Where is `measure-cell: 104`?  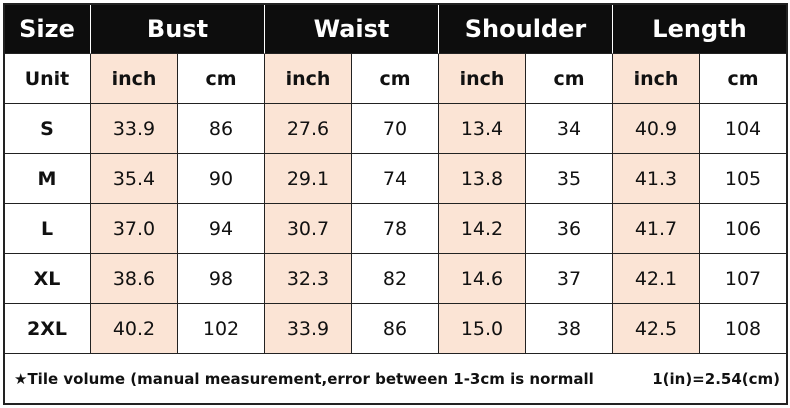 measure-cell: 104 is located at coordinates (743, 129).